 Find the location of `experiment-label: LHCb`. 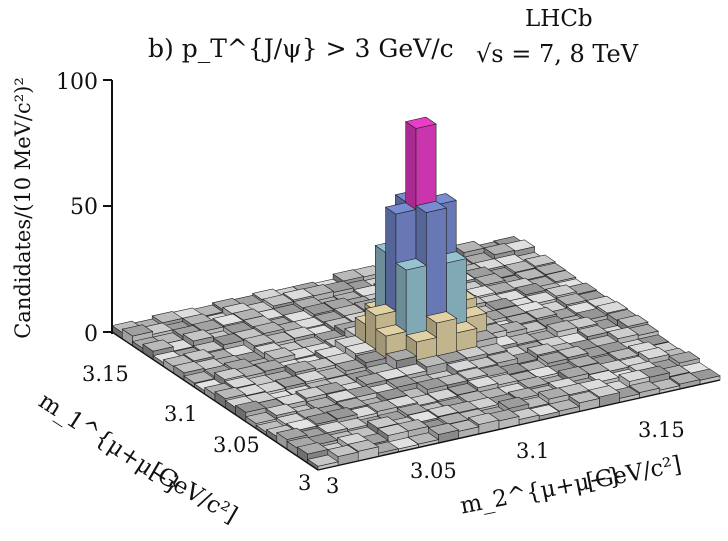

experiment-label: LHCb is located at coordinates (559, 19).